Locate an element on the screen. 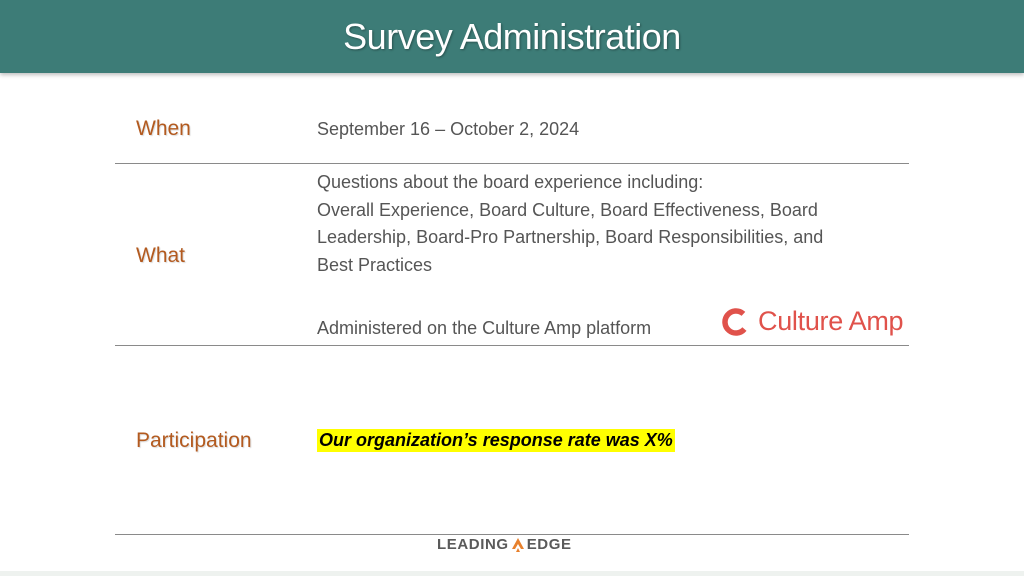 Image resolution: width=1024 pixels, height=576 pixels. page-title: Survey Administration is located at coordinates (512, 36).